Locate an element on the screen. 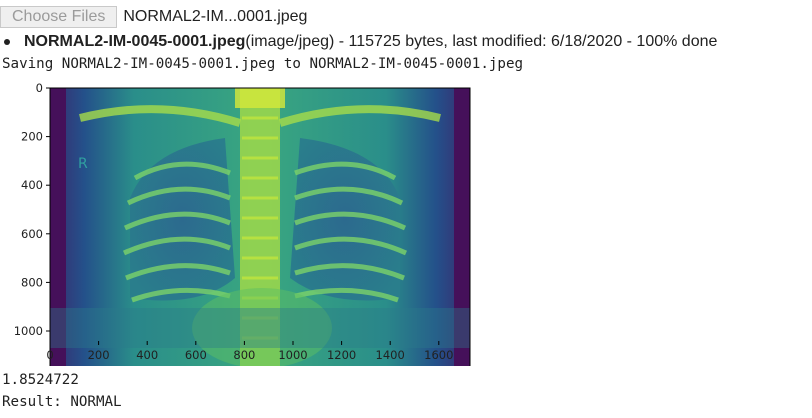  y-tick-label: 600 is located at coordinates (32, 234).